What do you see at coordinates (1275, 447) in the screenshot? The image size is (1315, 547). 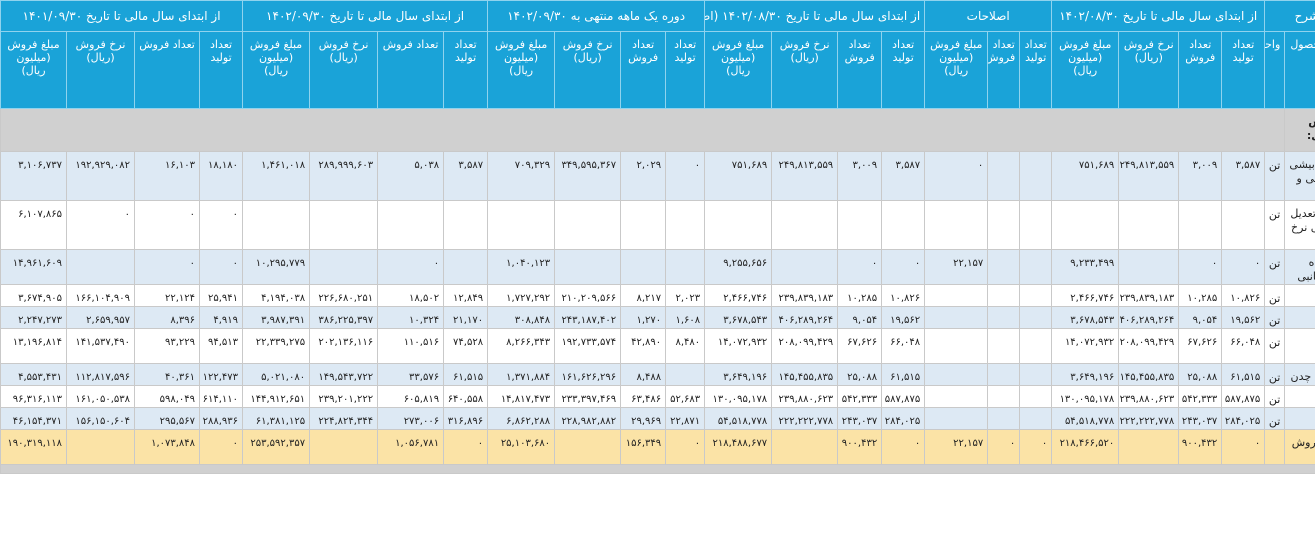 I see `unit-cell` at bounding box center [1275, 447].